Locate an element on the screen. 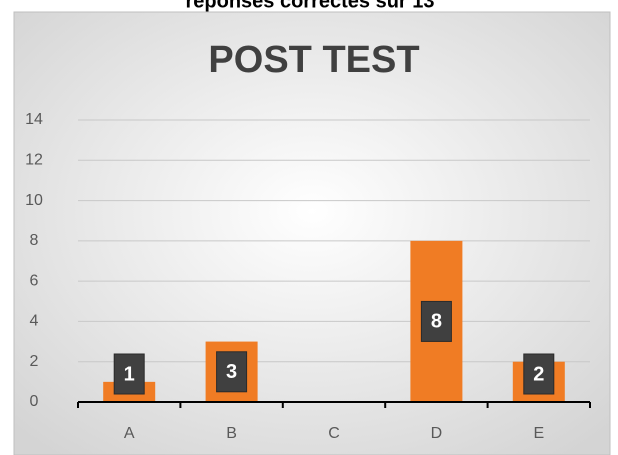 The image size is (618, 455). y-tick-label: 14 is located at coordinates (34, 119).